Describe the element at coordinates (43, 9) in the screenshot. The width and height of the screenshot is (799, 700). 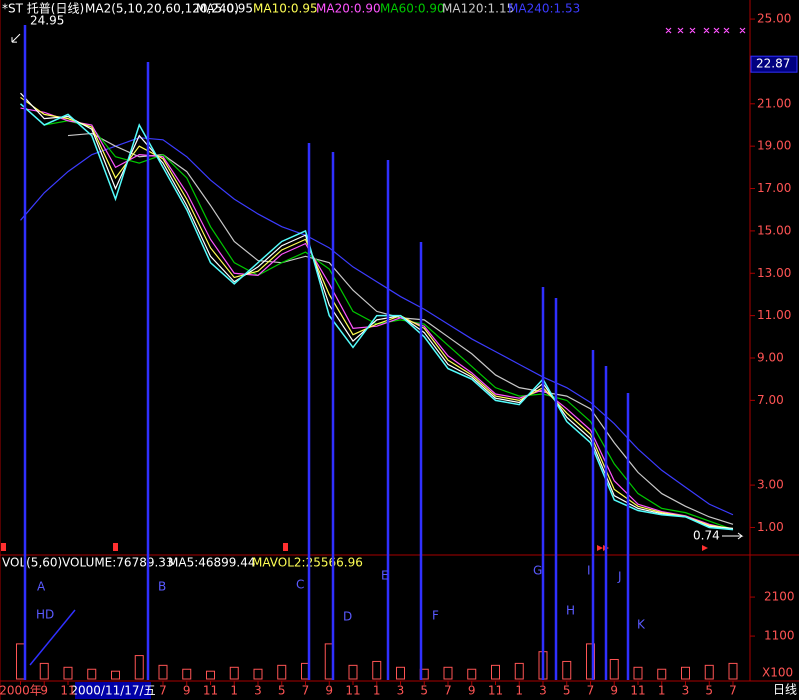
I see `chart-title: *ST 托普(日线)` at that location.